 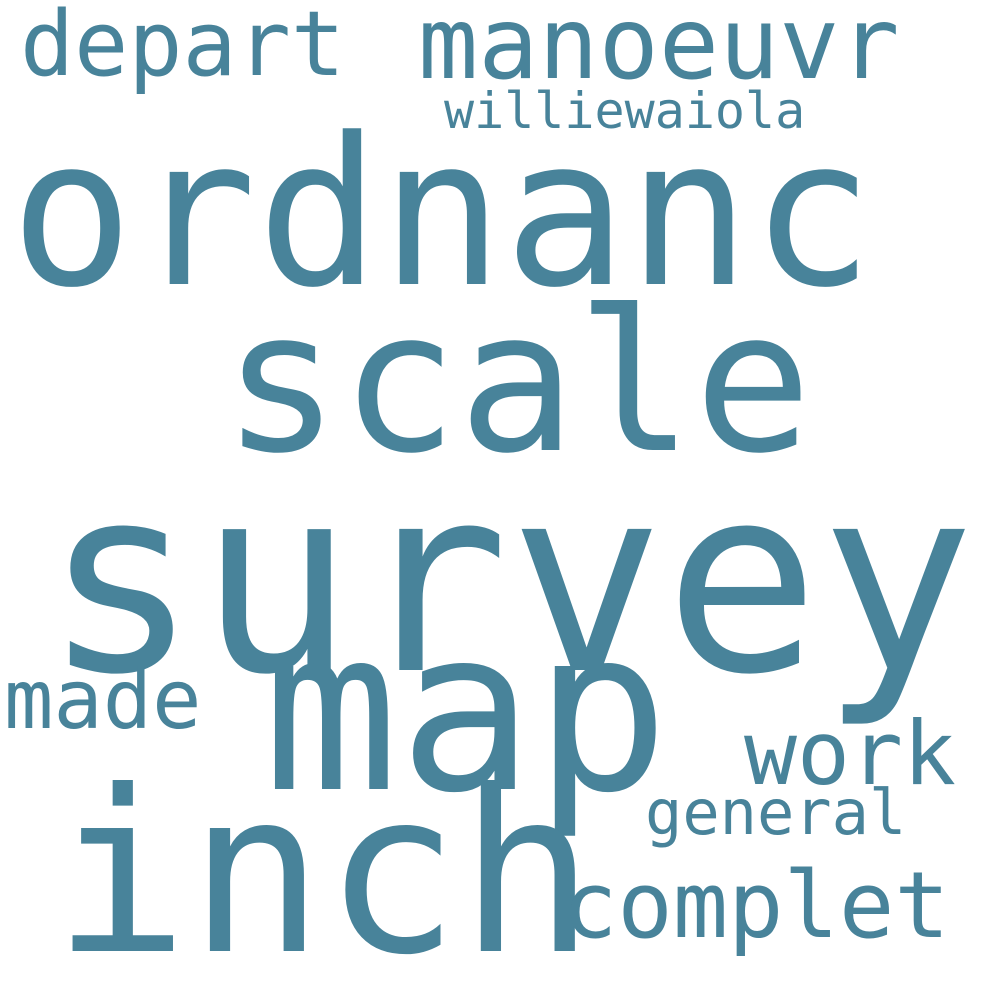 I want to click on word-work: work, so click(x=850, y=753).